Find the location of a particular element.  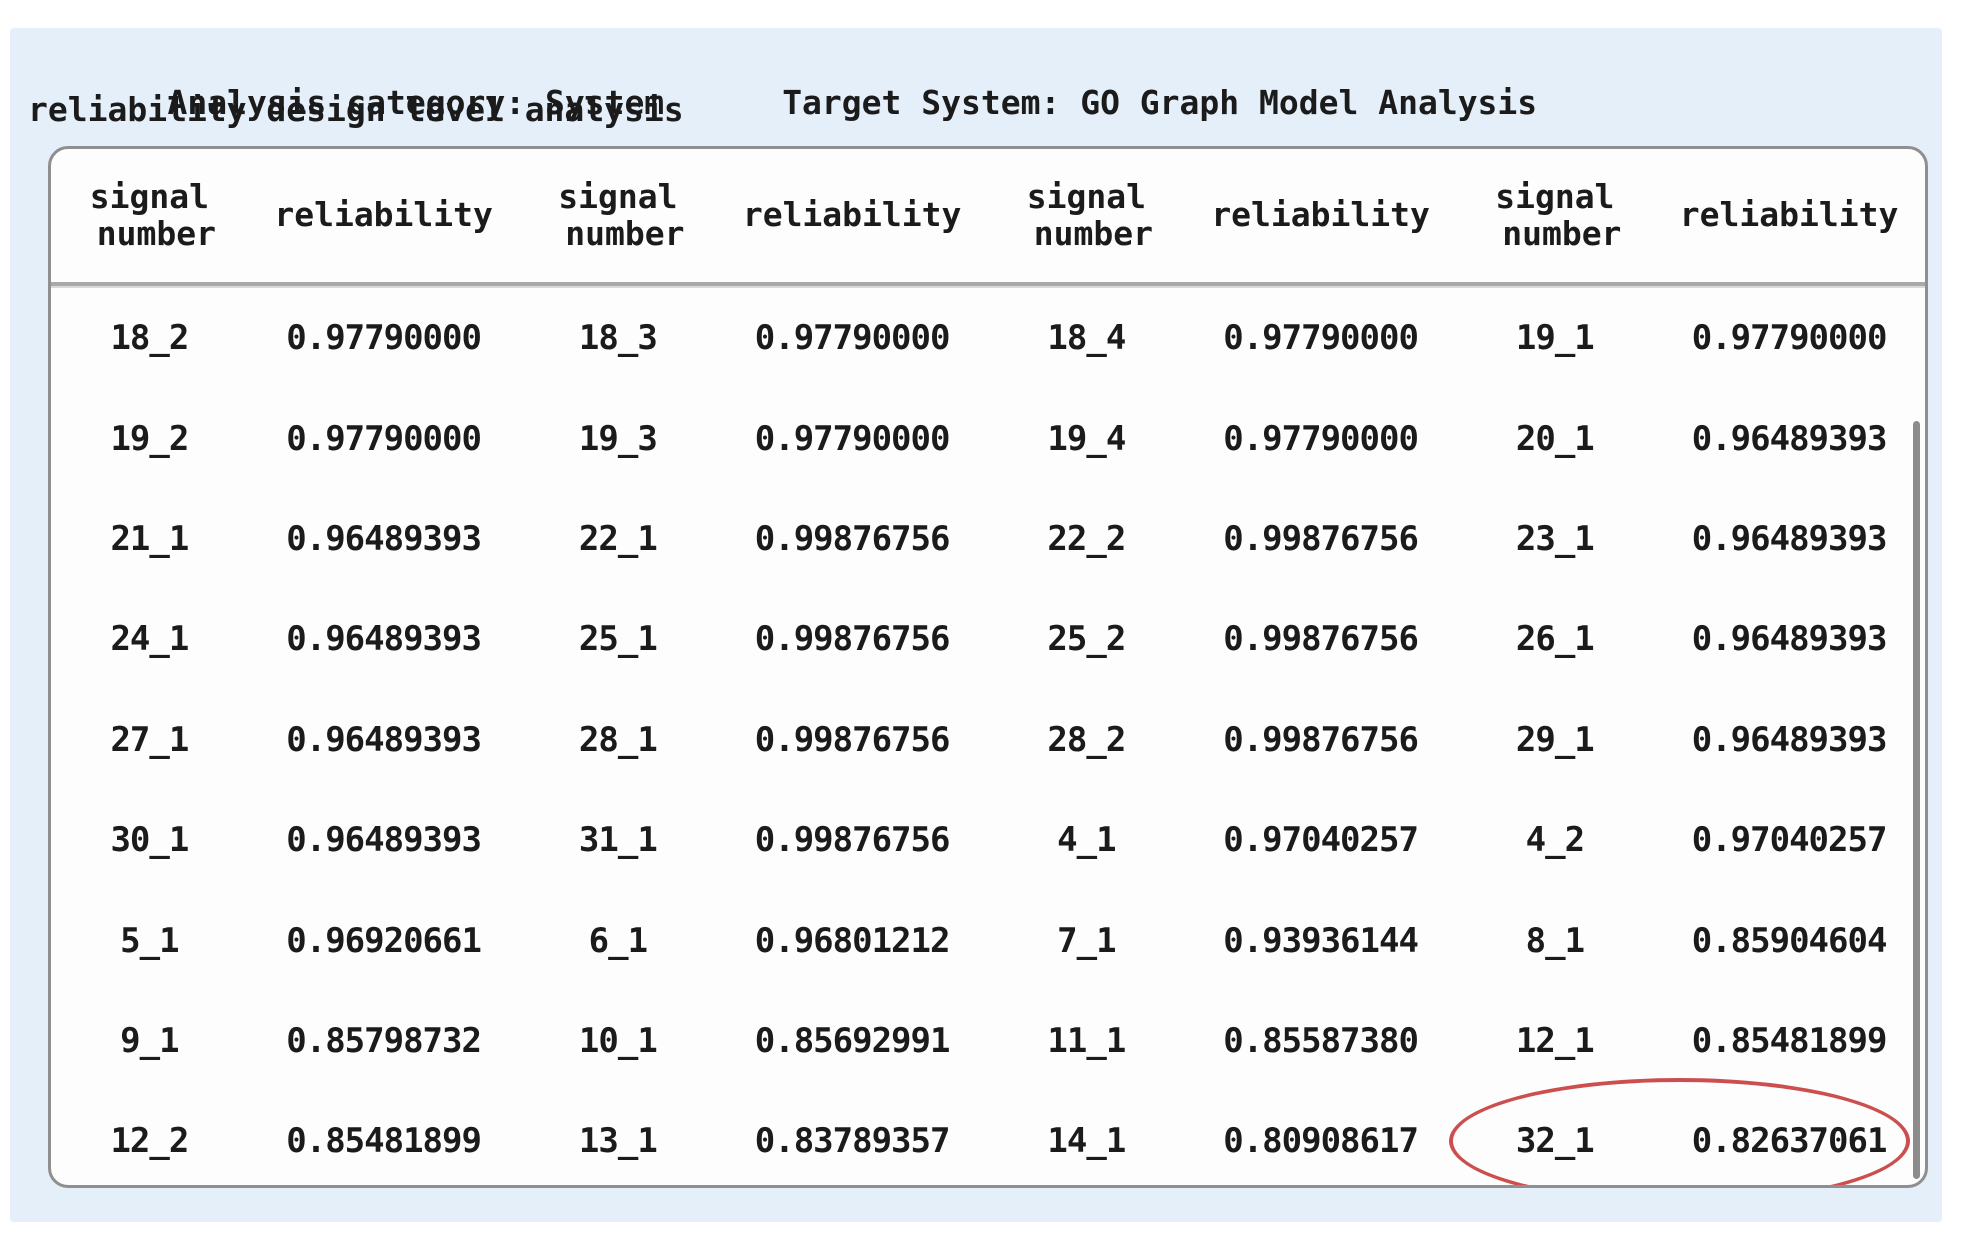

cell-signal-number: 20_1 is located at coordinates (1555, 438).